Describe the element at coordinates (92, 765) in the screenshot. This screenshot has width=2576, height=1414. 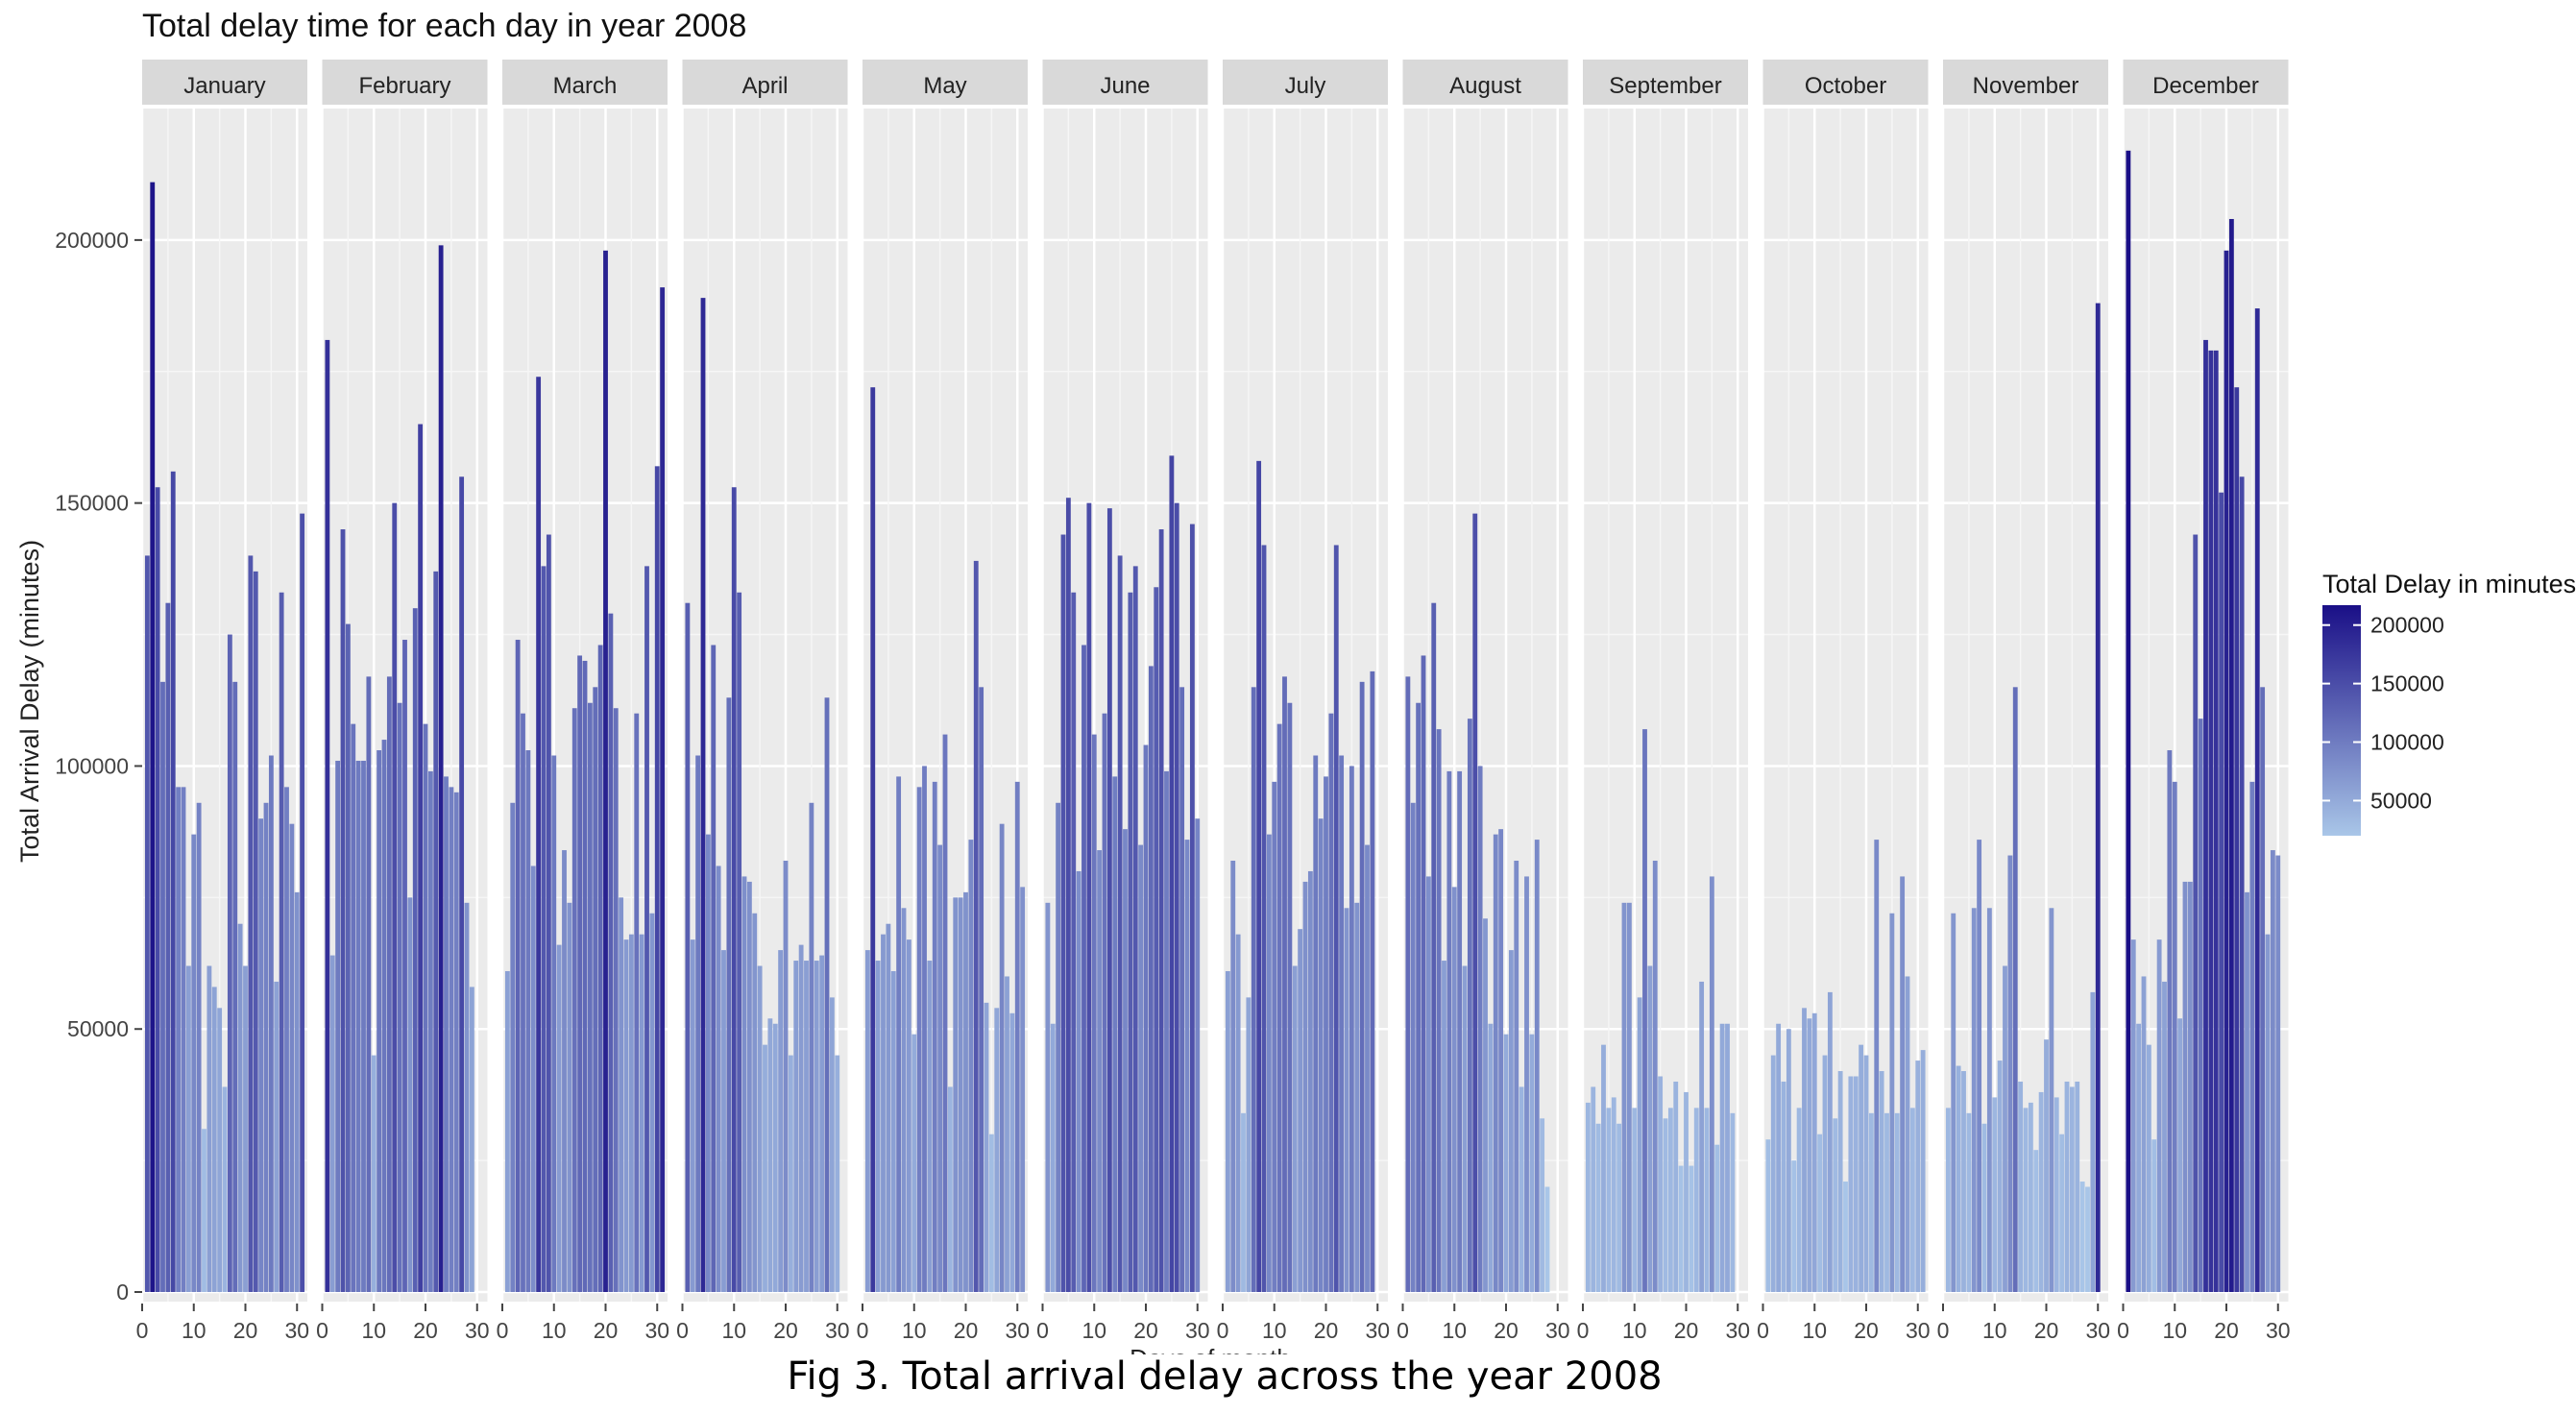
I see `y-tick-label: 100000` at that location.